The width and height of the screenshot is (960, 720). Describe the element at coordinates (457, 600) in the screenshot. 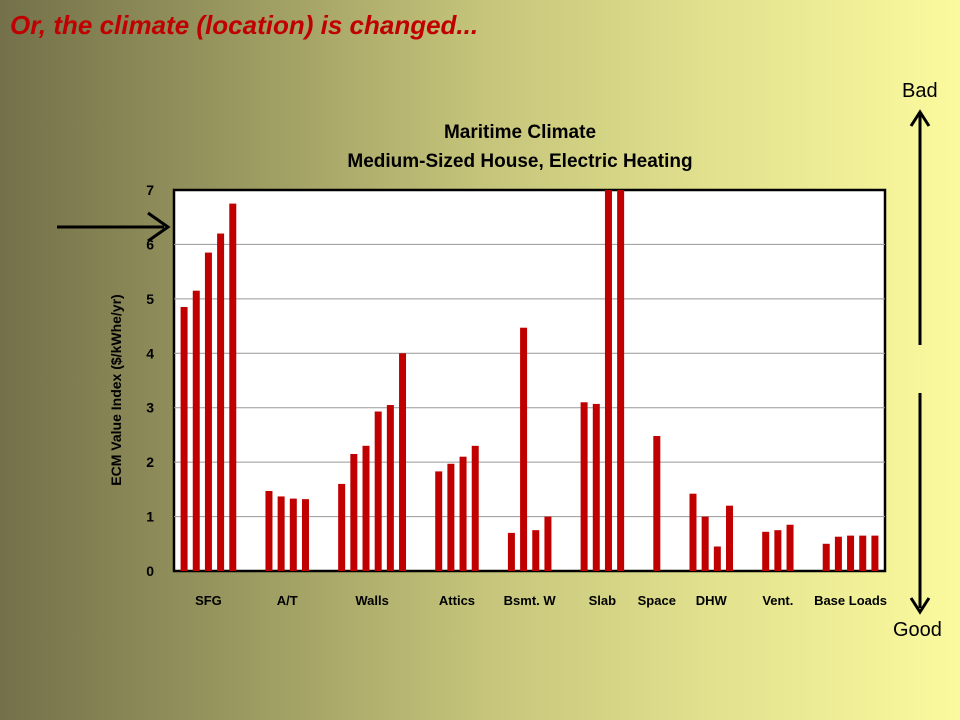

I see `x-tick-label: Attics` at that location.